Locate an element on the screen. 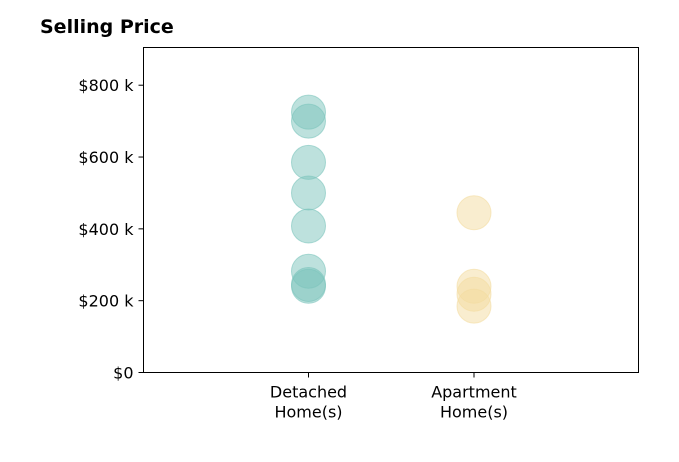  x-tick-label: Detached Home(s) is located at coordinates (308, 402).